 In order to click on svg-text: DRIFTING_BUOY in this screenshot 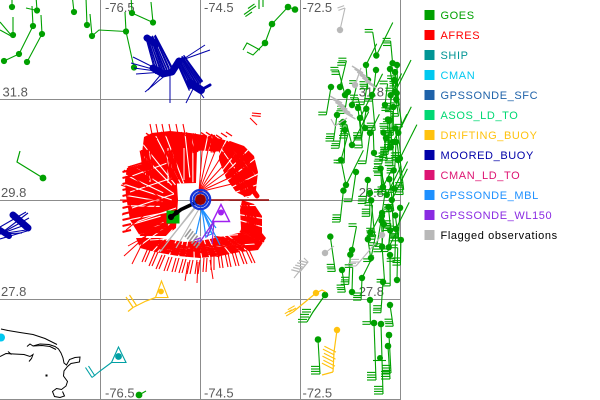, I will do `click(489, 136)`.